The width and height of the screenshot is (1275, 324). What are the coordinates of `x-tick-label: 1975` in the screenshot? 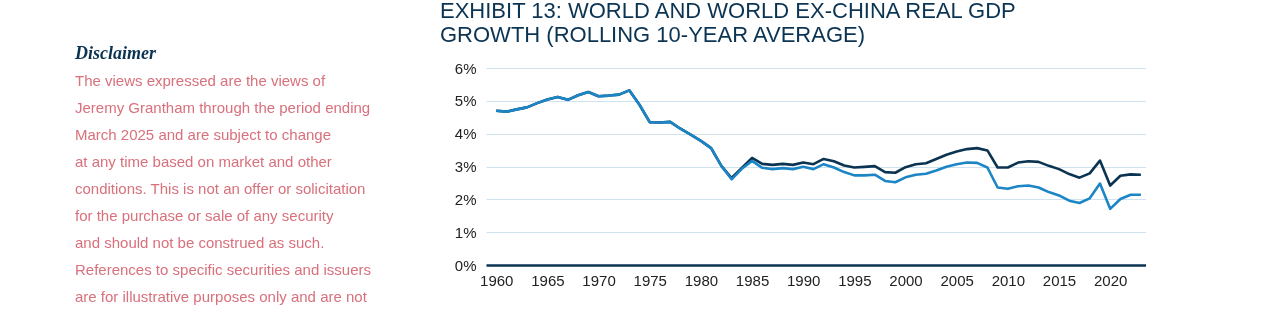 It's located at (650, 280).